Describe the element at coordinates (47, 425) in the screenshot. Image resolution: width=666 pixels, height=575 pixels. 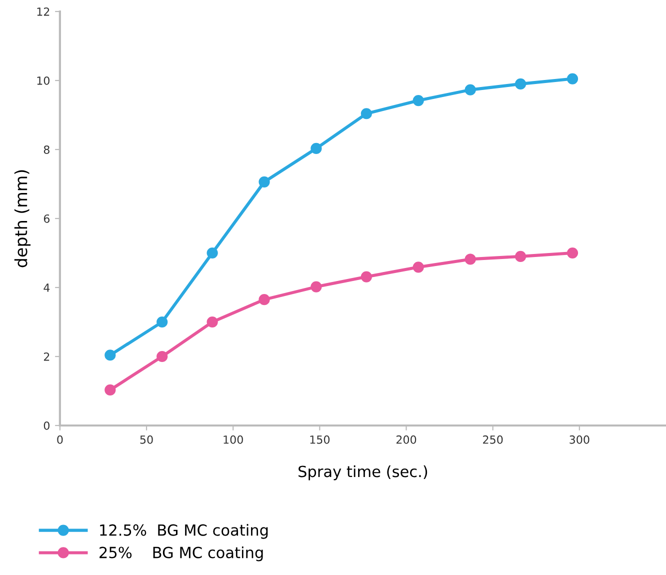
I see `y-tick-label: 0` at that location.